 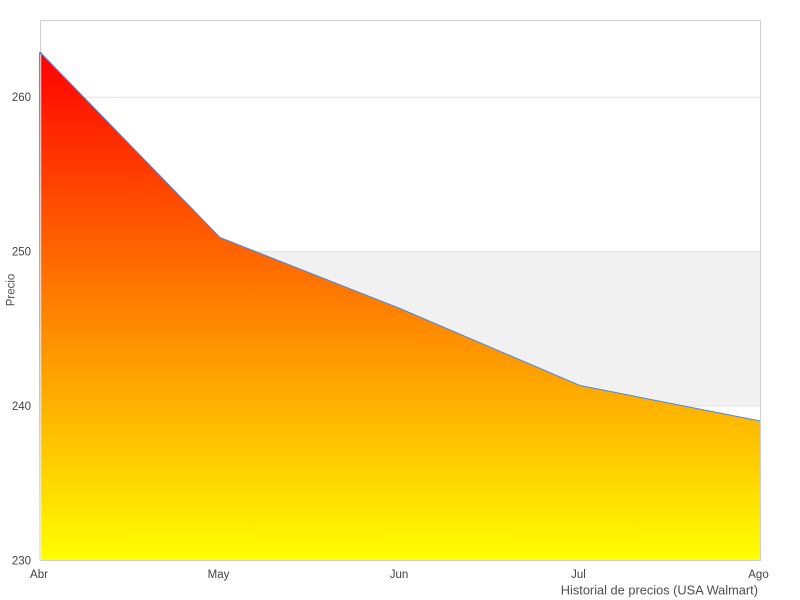 What do you see at coordinates (12, 290) in the screenshot?
I see `svg-text: Precio` at bounding box center [12, 290].